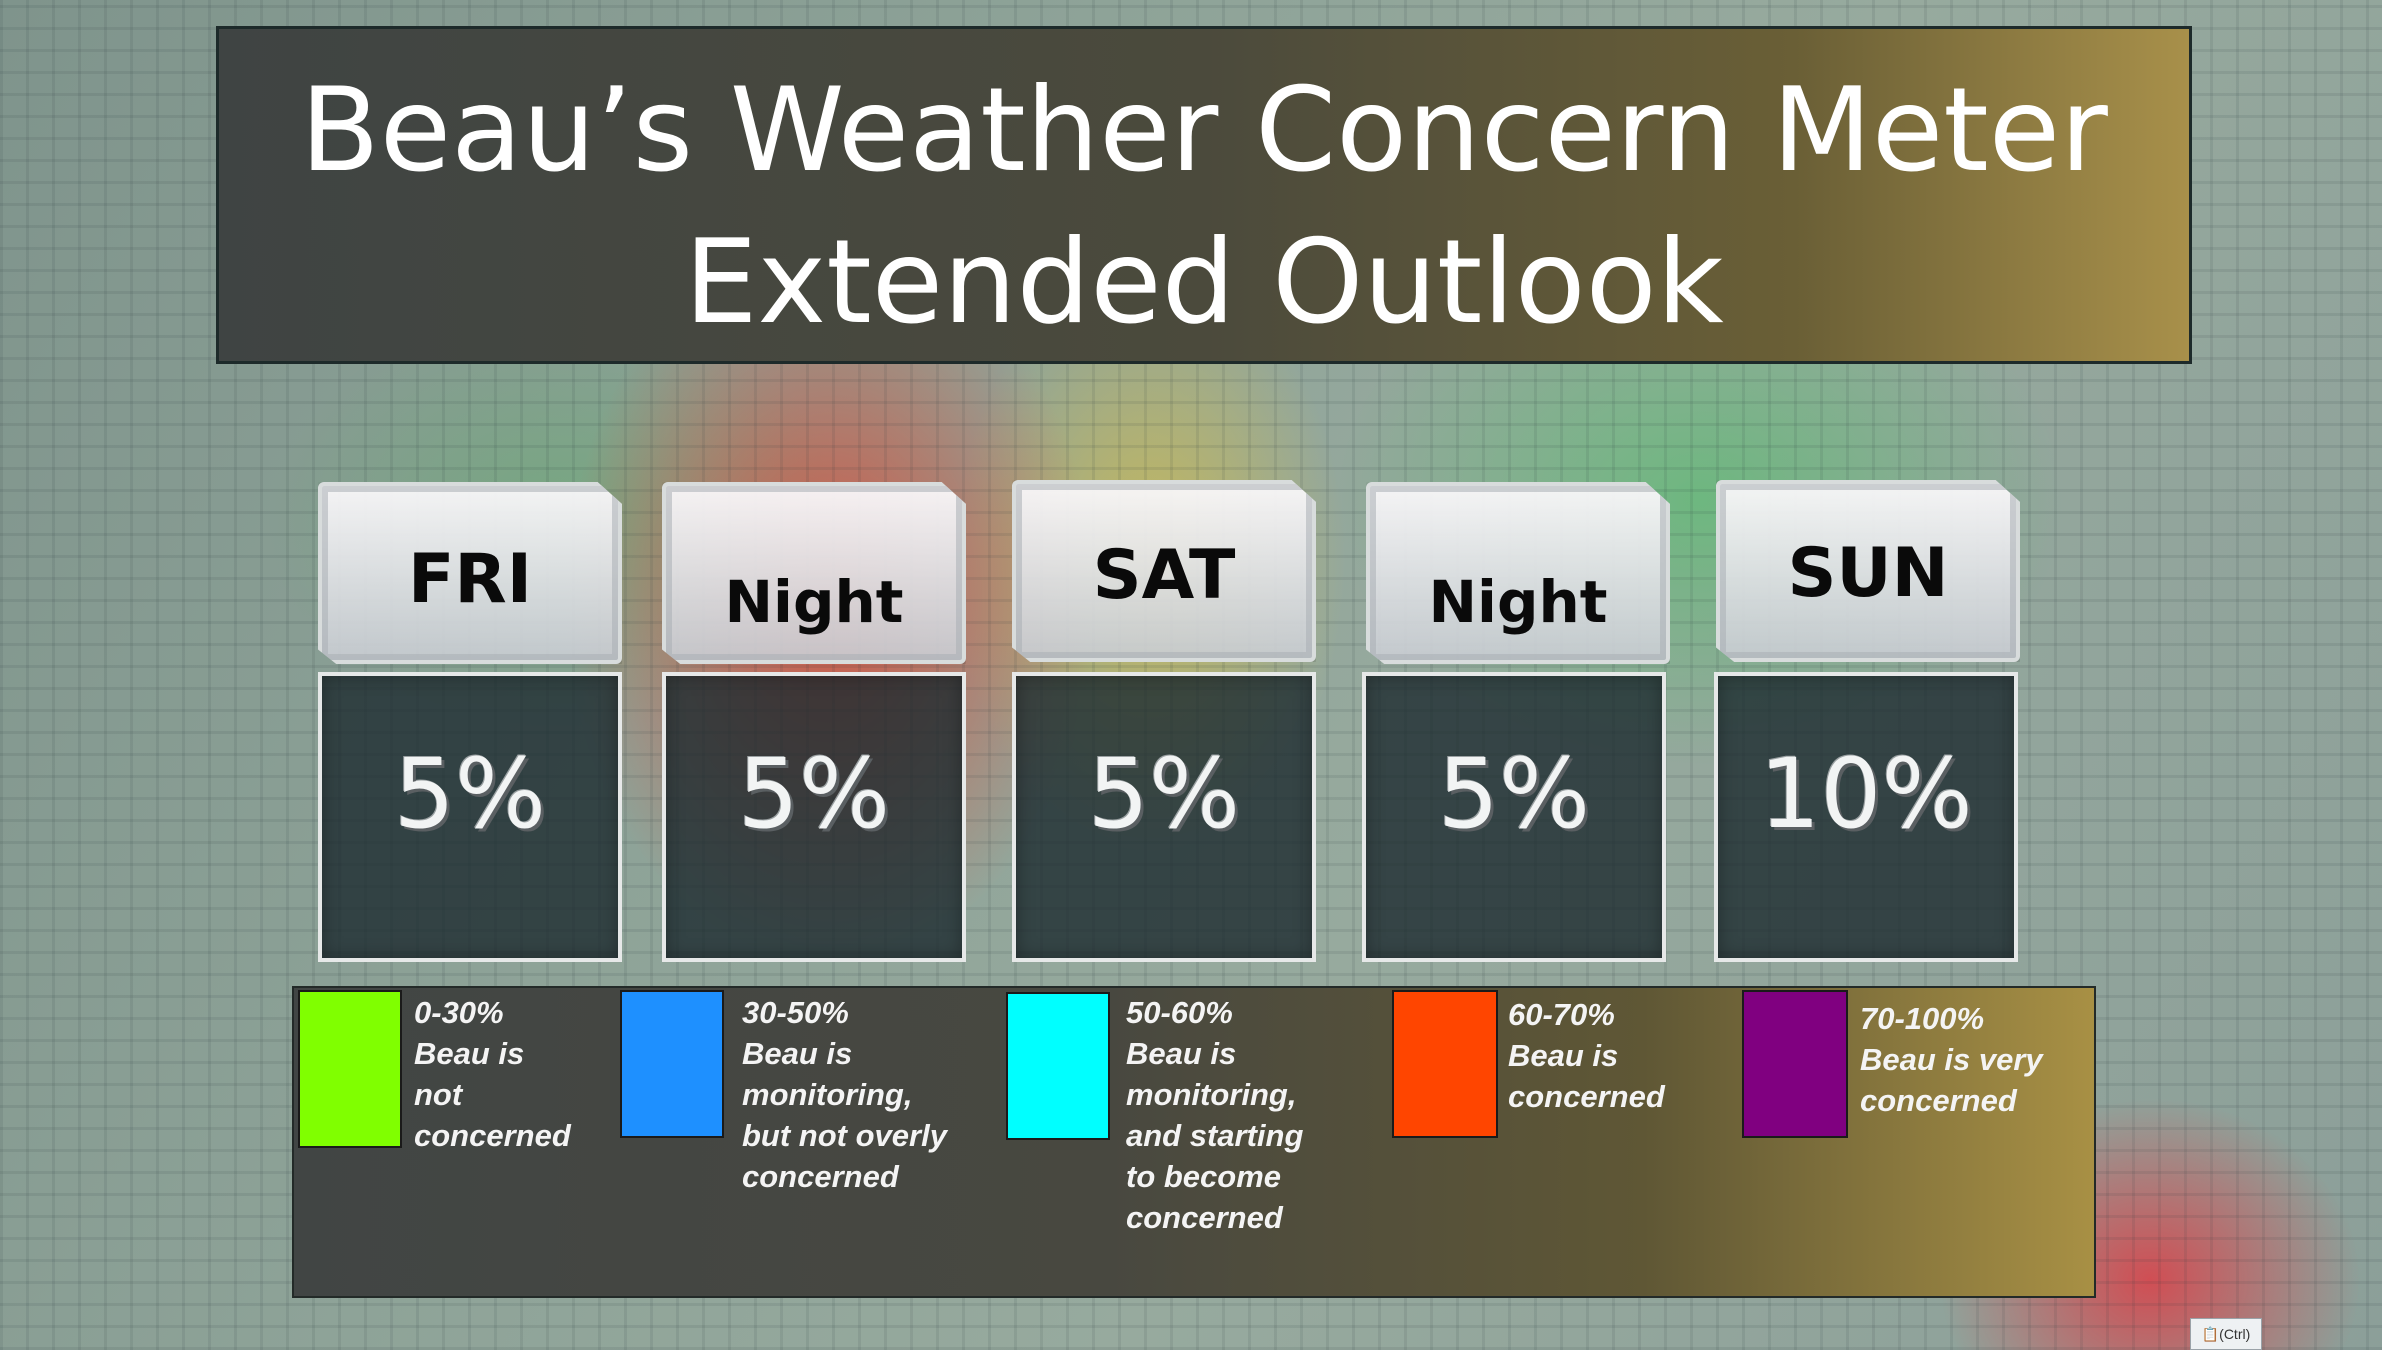  I want to click on legend-swatch-cyan, so click(1058, 1066).